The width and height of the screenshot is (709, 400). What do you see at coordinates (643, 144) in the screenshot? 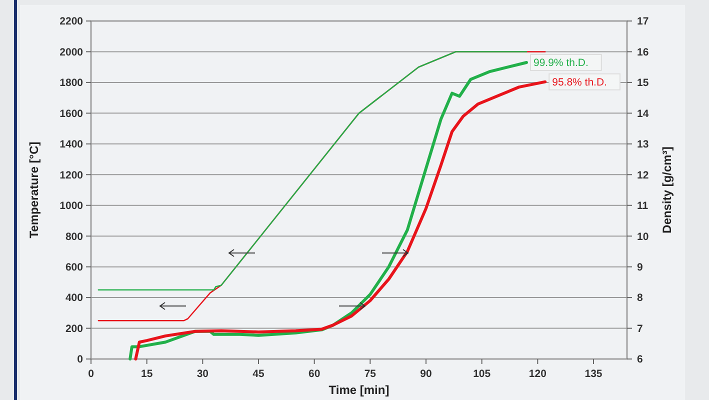
I see `y2-tick-label: 13` at bounding box center [643, 144].